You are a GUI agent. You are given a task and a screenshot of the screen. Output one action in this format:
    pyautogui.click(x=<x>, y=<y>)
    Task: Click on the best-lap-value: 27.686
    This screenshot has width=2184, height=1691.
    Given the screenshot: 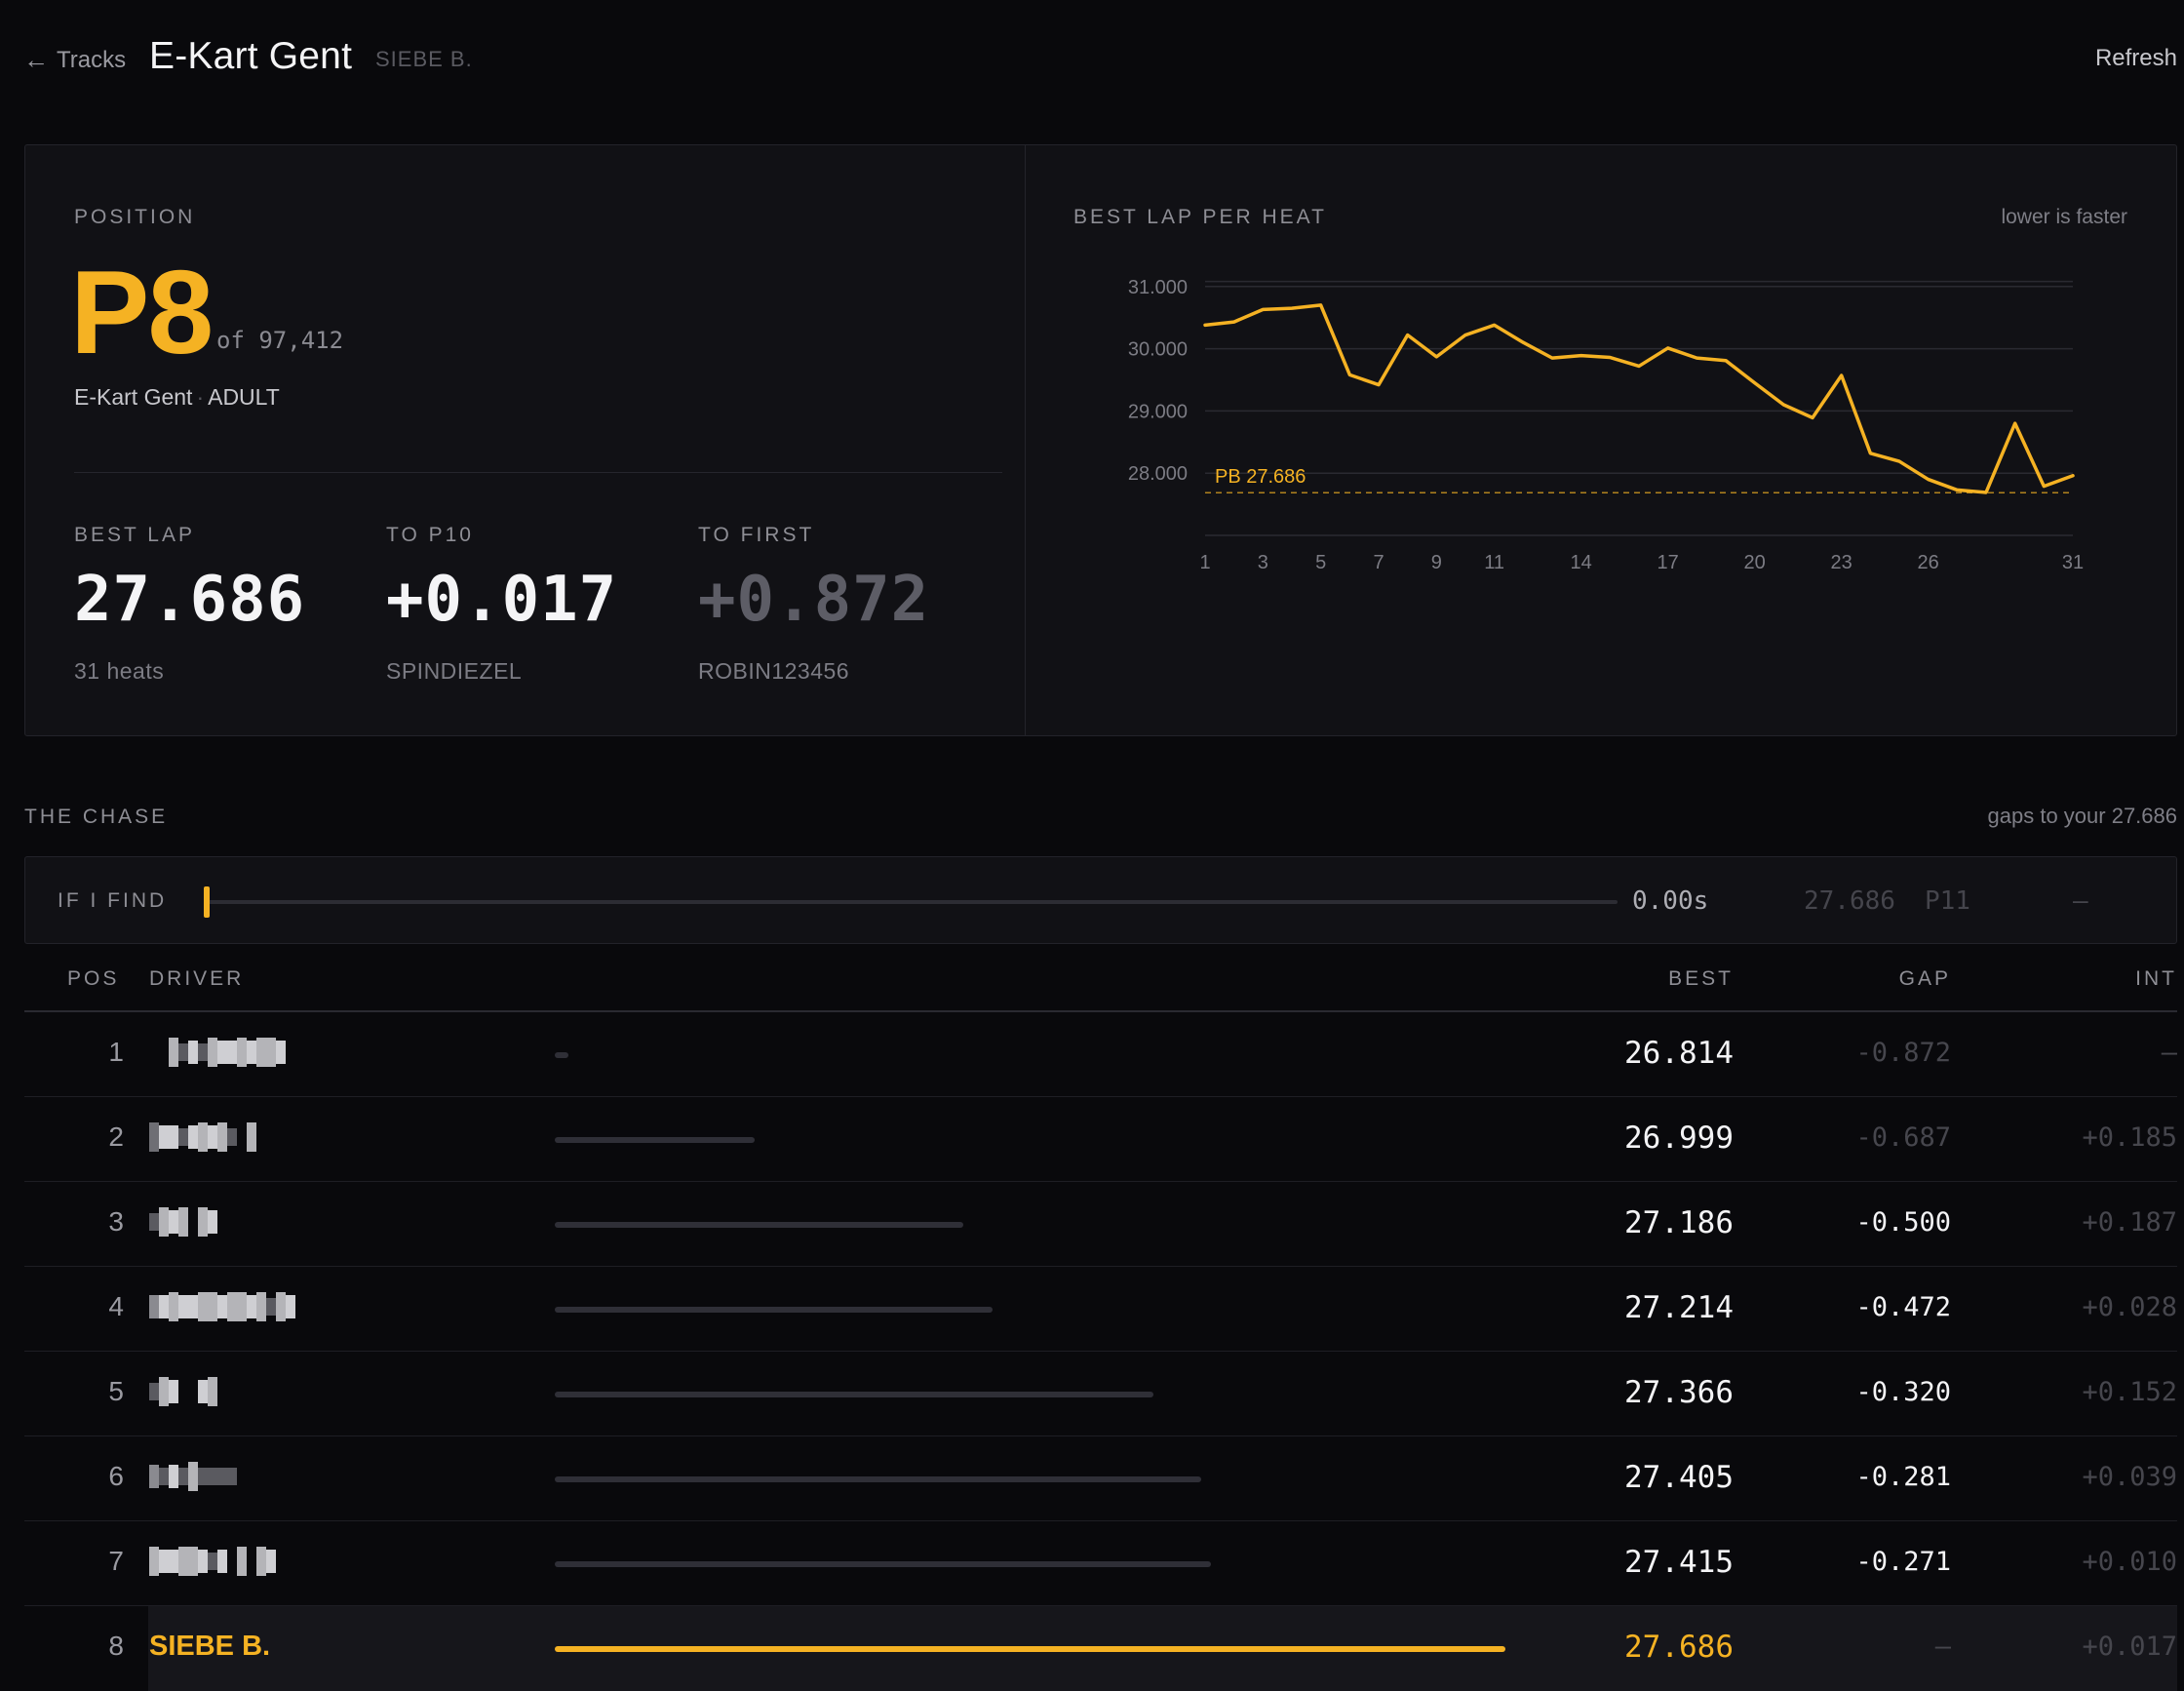 What is the action you would take?
    pyautogui.click(x=190, y=600)
    